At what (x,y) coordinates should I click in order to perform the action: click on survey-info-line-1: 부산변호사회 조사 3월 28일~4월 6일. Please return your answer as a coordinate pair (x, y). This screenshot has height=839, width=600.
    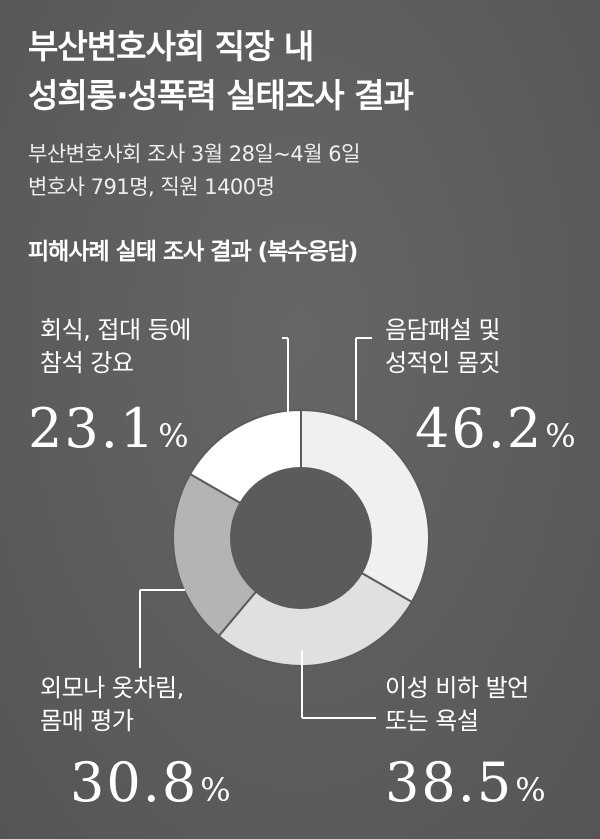
    Looking at the image, I should click on (194, 154).